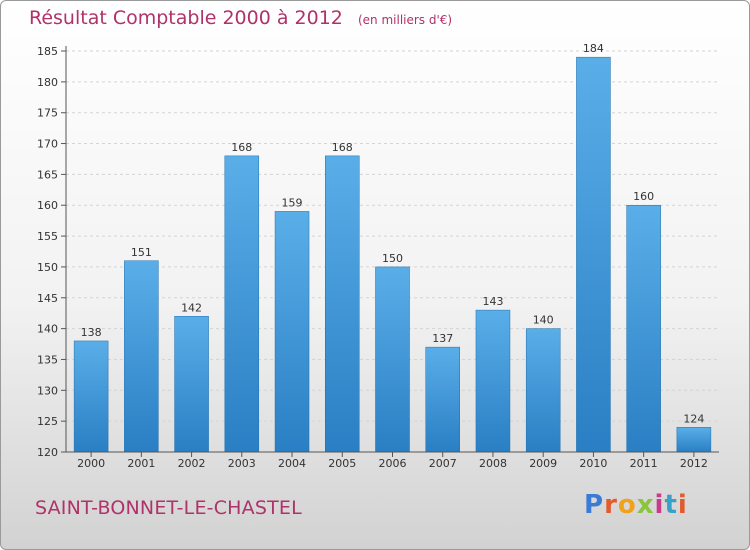 The width and height of the screenshot is (750, 550). I want to click on proxiti-logo: Proxiti, so click(636, 505).